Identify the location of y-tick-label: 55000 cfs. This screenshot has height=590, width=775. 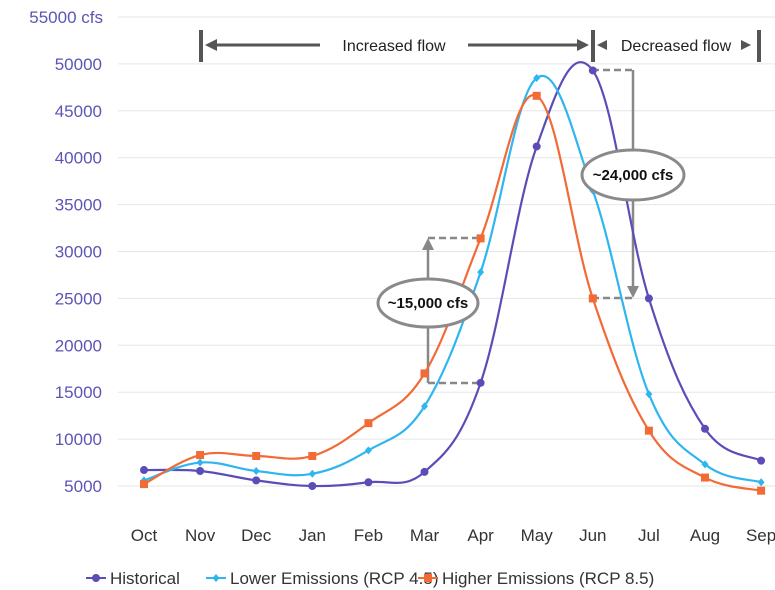
(66, 17).